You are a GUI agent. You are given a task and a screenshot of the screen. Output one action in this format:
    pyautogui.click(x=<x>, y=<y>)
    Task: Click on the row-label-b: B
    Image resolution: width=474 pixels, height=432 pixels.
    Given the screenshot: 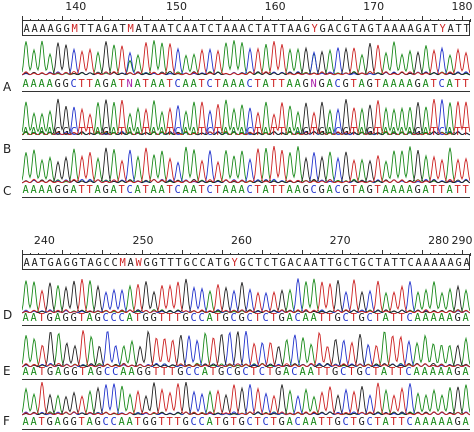 What is the action you would take?
    pyautogui.click(x=7, y=149)
    